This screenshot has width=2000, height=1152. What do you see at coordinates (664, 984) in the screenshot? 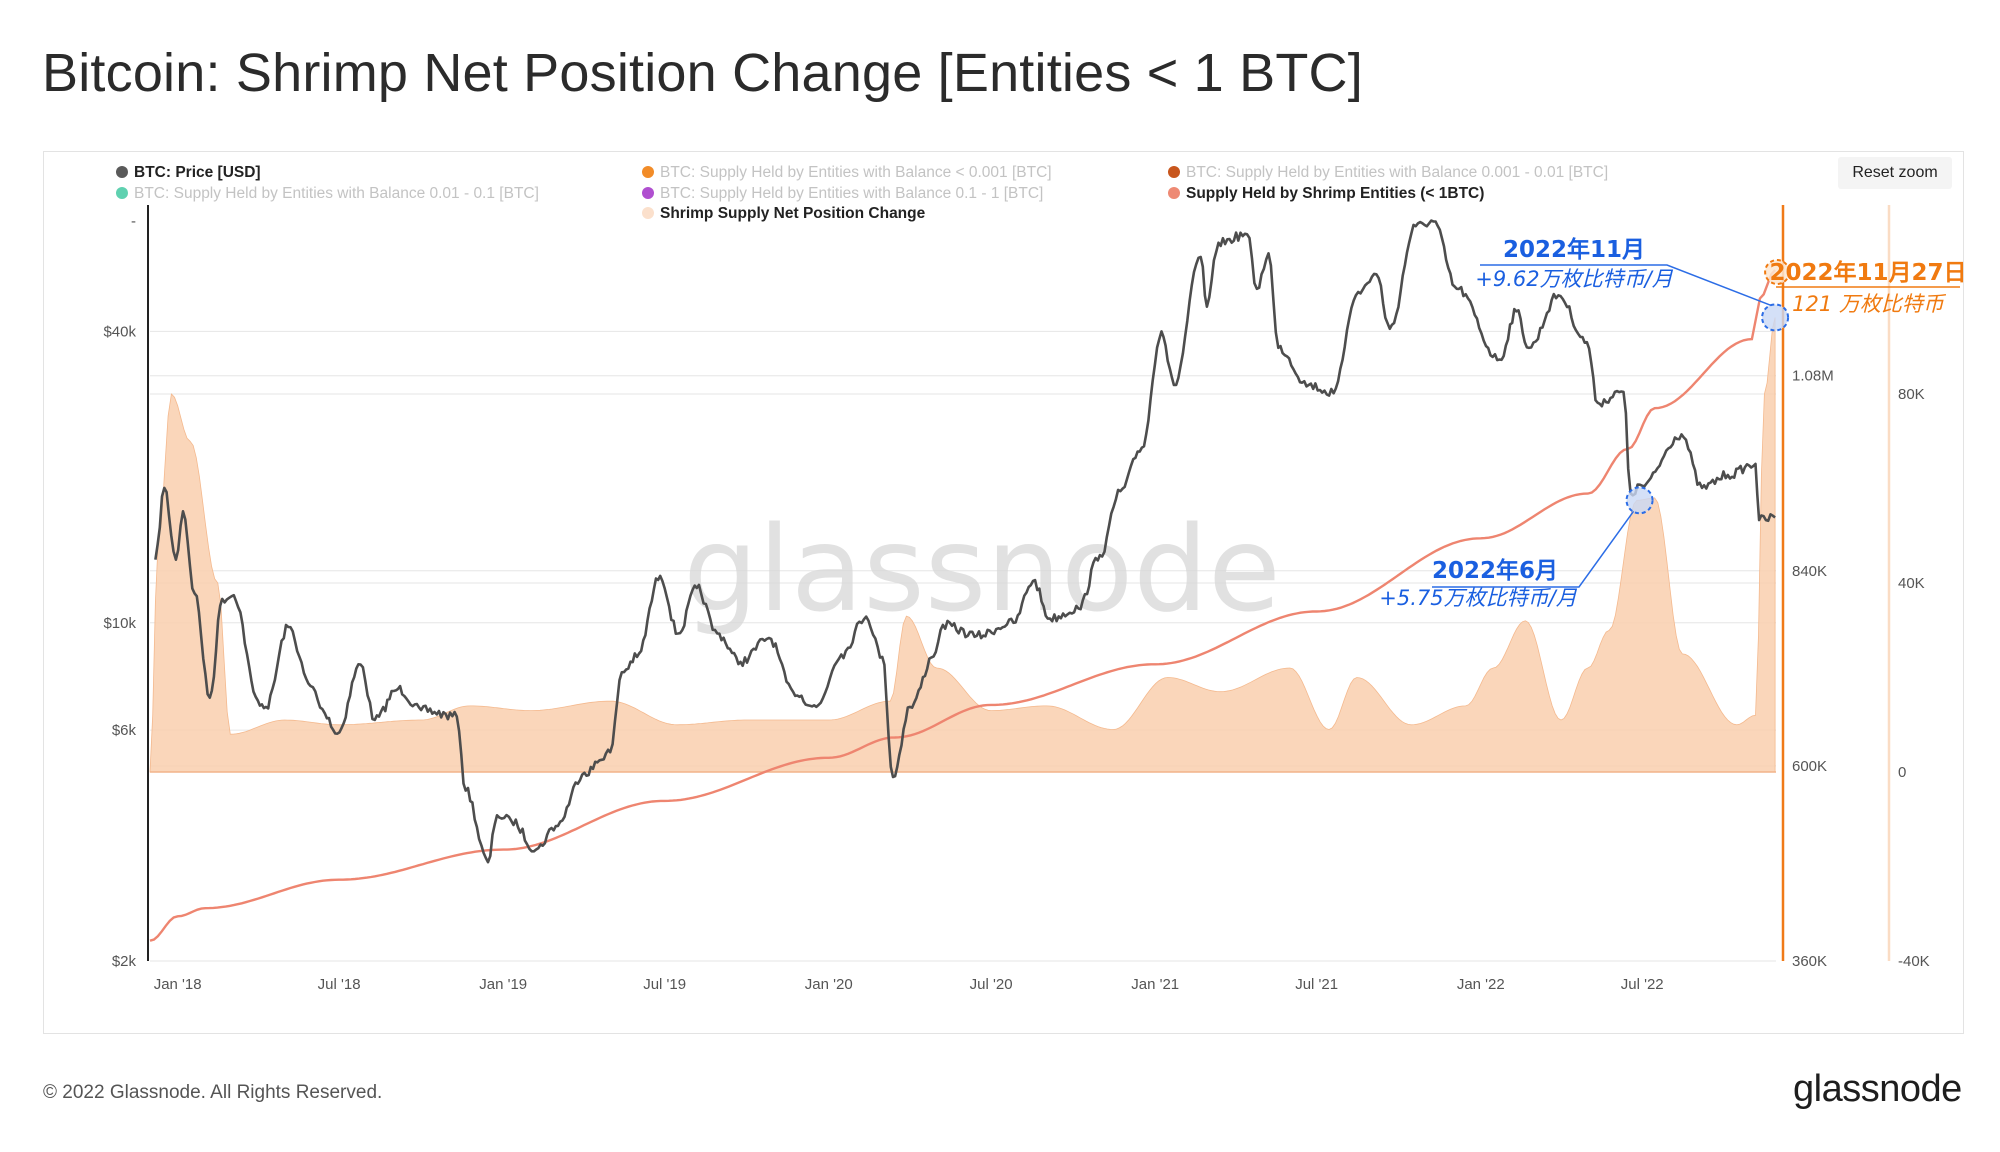
I see `x-tick-label: Jul '19` at bounding box center [664, 984].